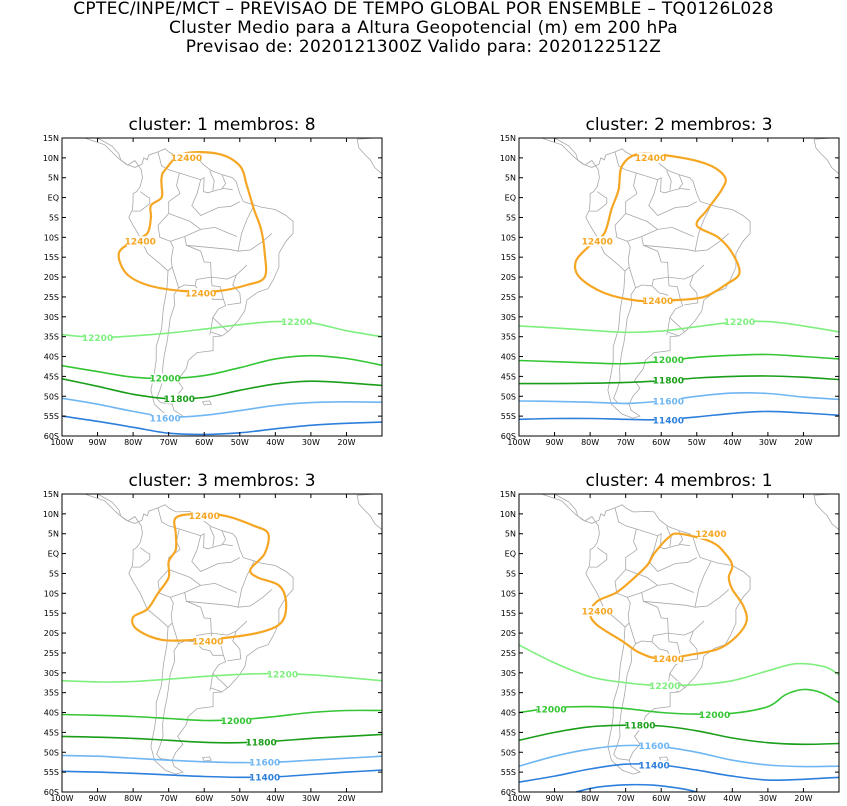 The image size is (847, 806). Describe the element at coordinates (311, 798) in the screenshot. I see `lon-label: 30W` at that location.